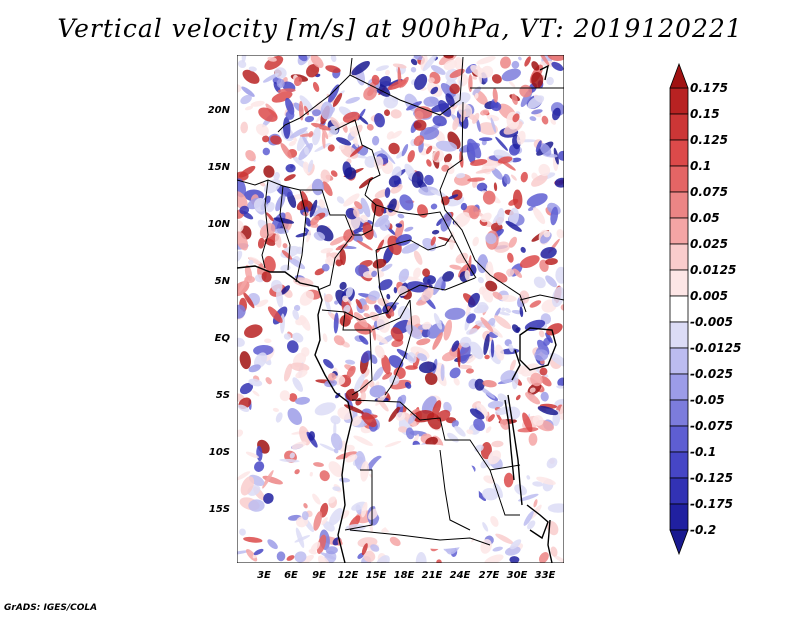 Image resolution: width=800 pixels, height=618 pixels. What do you see at coordinates (219, 509) in the screenshot?
I see `lat-label-15s: 15S` at bounding box center [219, 509].